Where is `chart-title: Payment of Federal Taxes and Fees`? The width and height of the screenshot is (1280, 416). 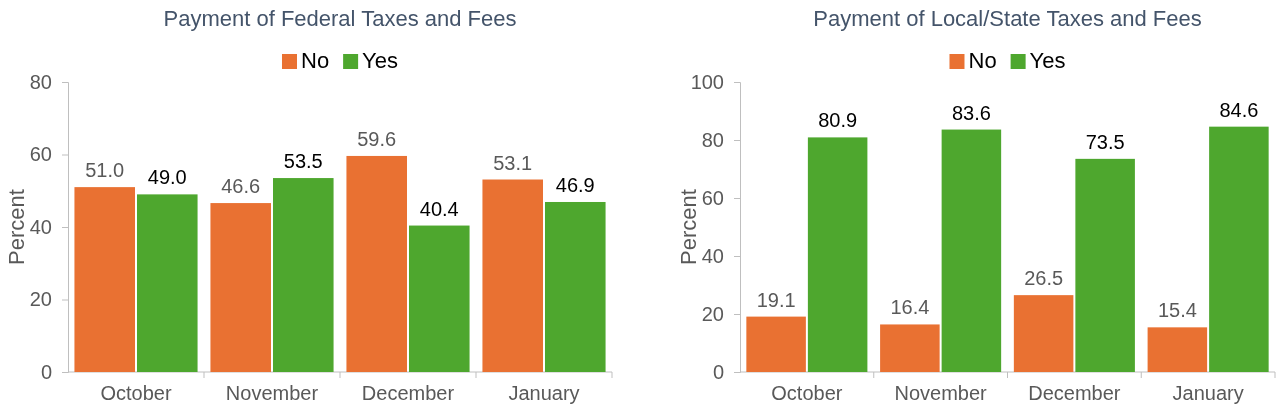 chart-title: Payment of Federal Taxes and Fees is located at coordinates (340, 18).